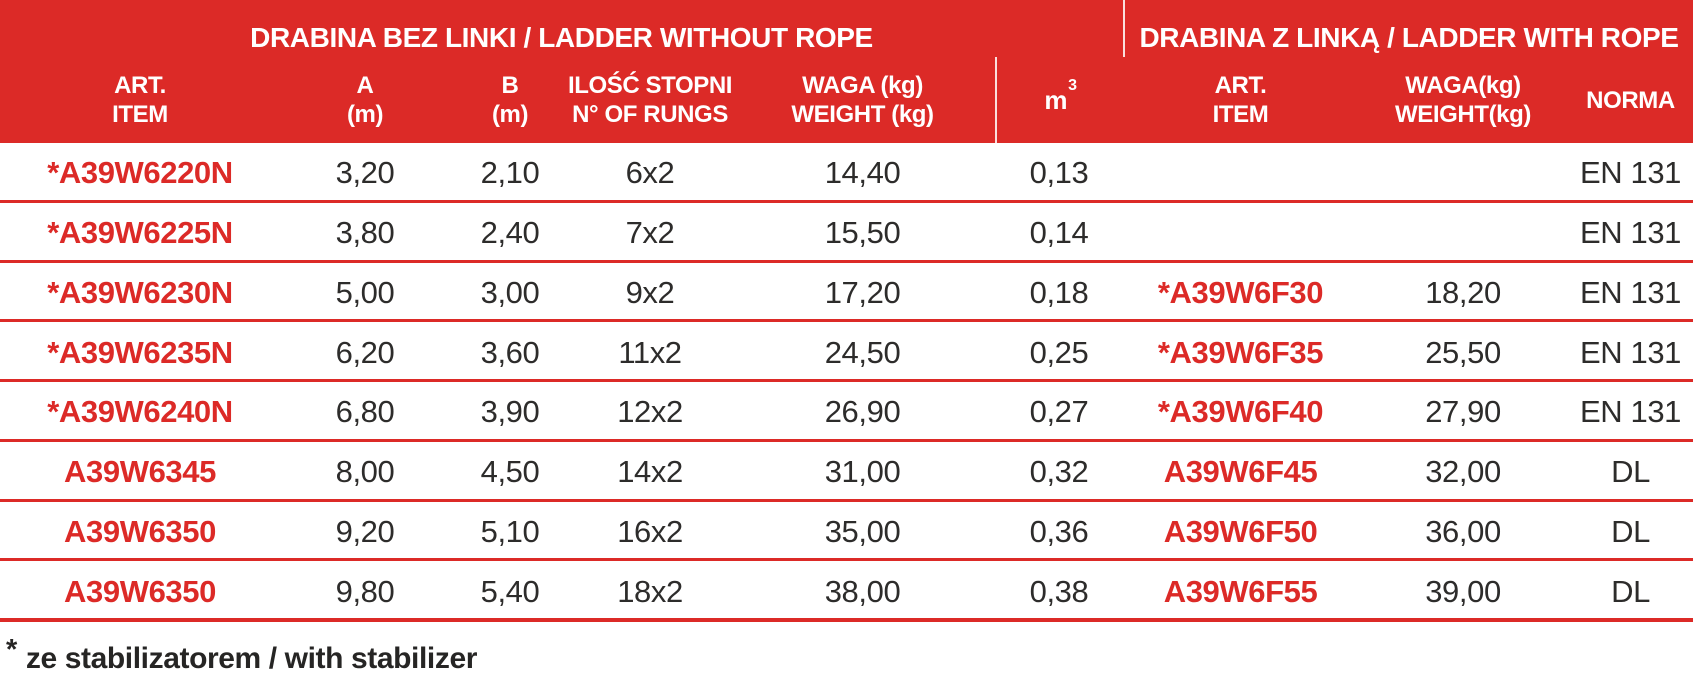  Describe the element at coordinates (1463, 352) in the screenshot. I see `cell-weight-rope: 25,50` at that location.